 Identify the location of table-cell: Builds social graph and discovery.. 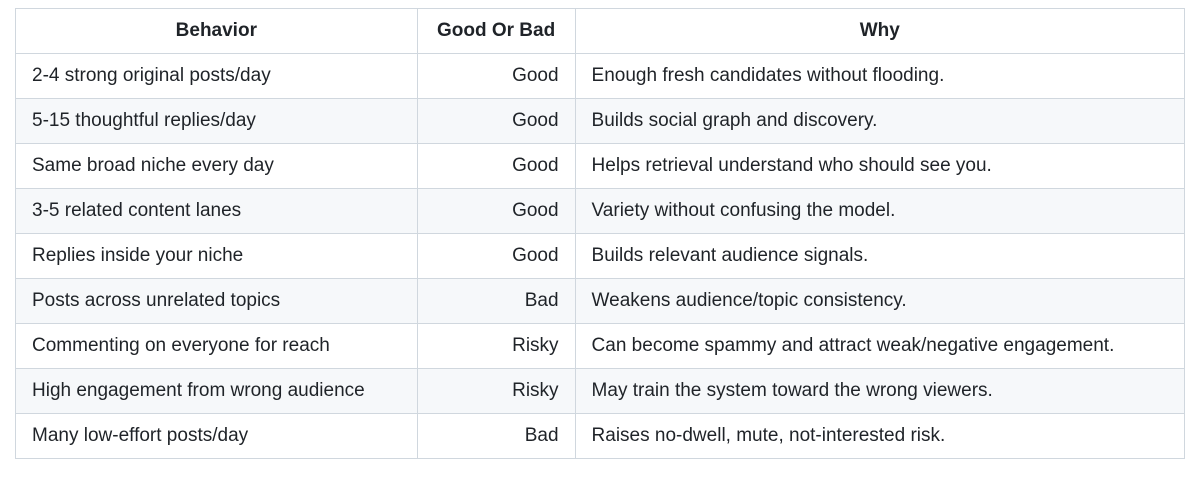
(880, 121).